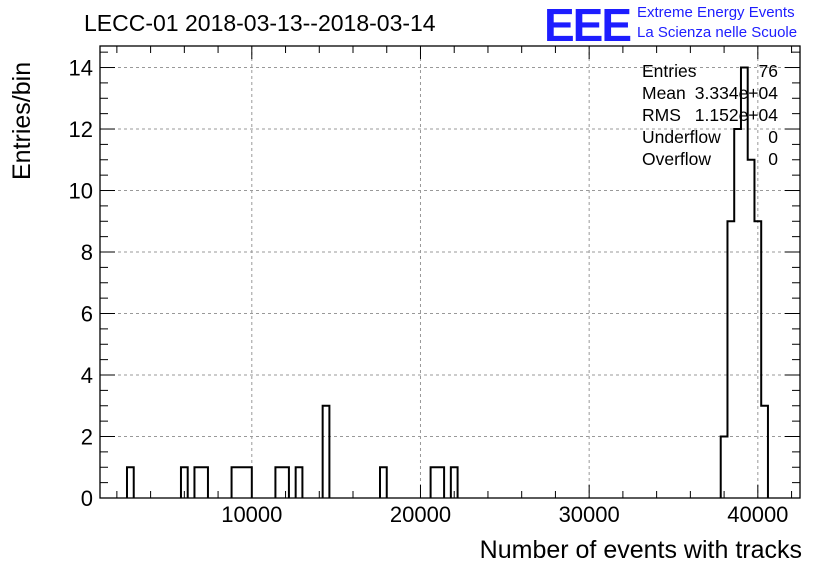  What do you see at coordinates (664, 93) in the screenshot?
I see `stats-label: Mean` at bounding box center [664, 93].